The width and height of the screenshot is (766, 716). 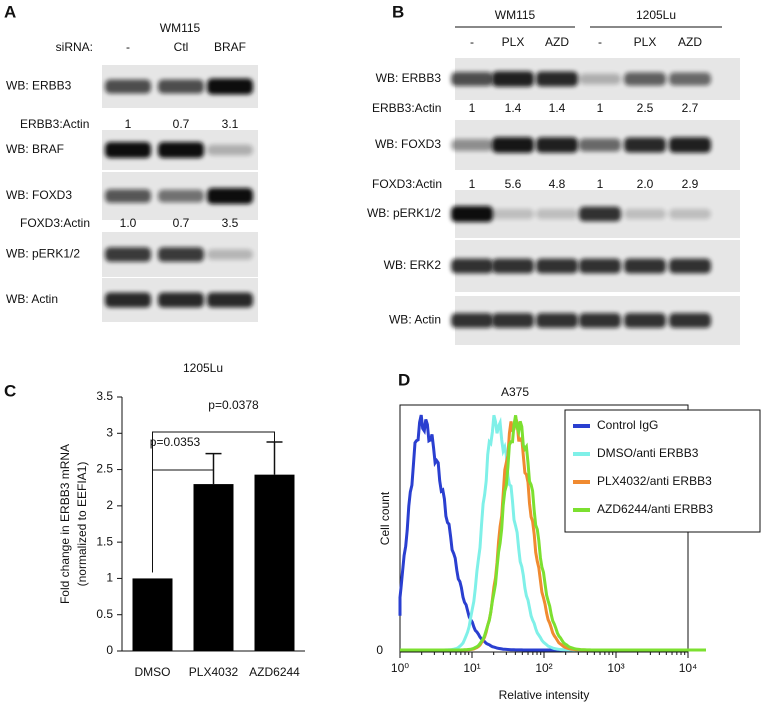 I want to click on lane-label: AZD, so click(x=557, y=42).